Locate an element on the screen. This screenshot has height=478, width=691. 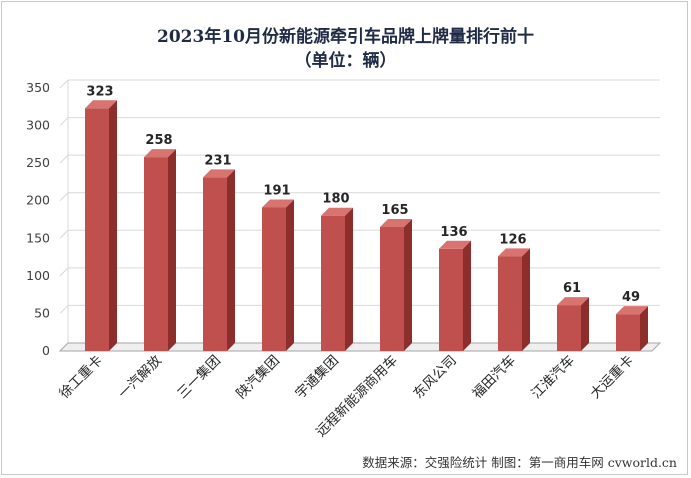
data-label: 323 is located at coordinates (99, 91).